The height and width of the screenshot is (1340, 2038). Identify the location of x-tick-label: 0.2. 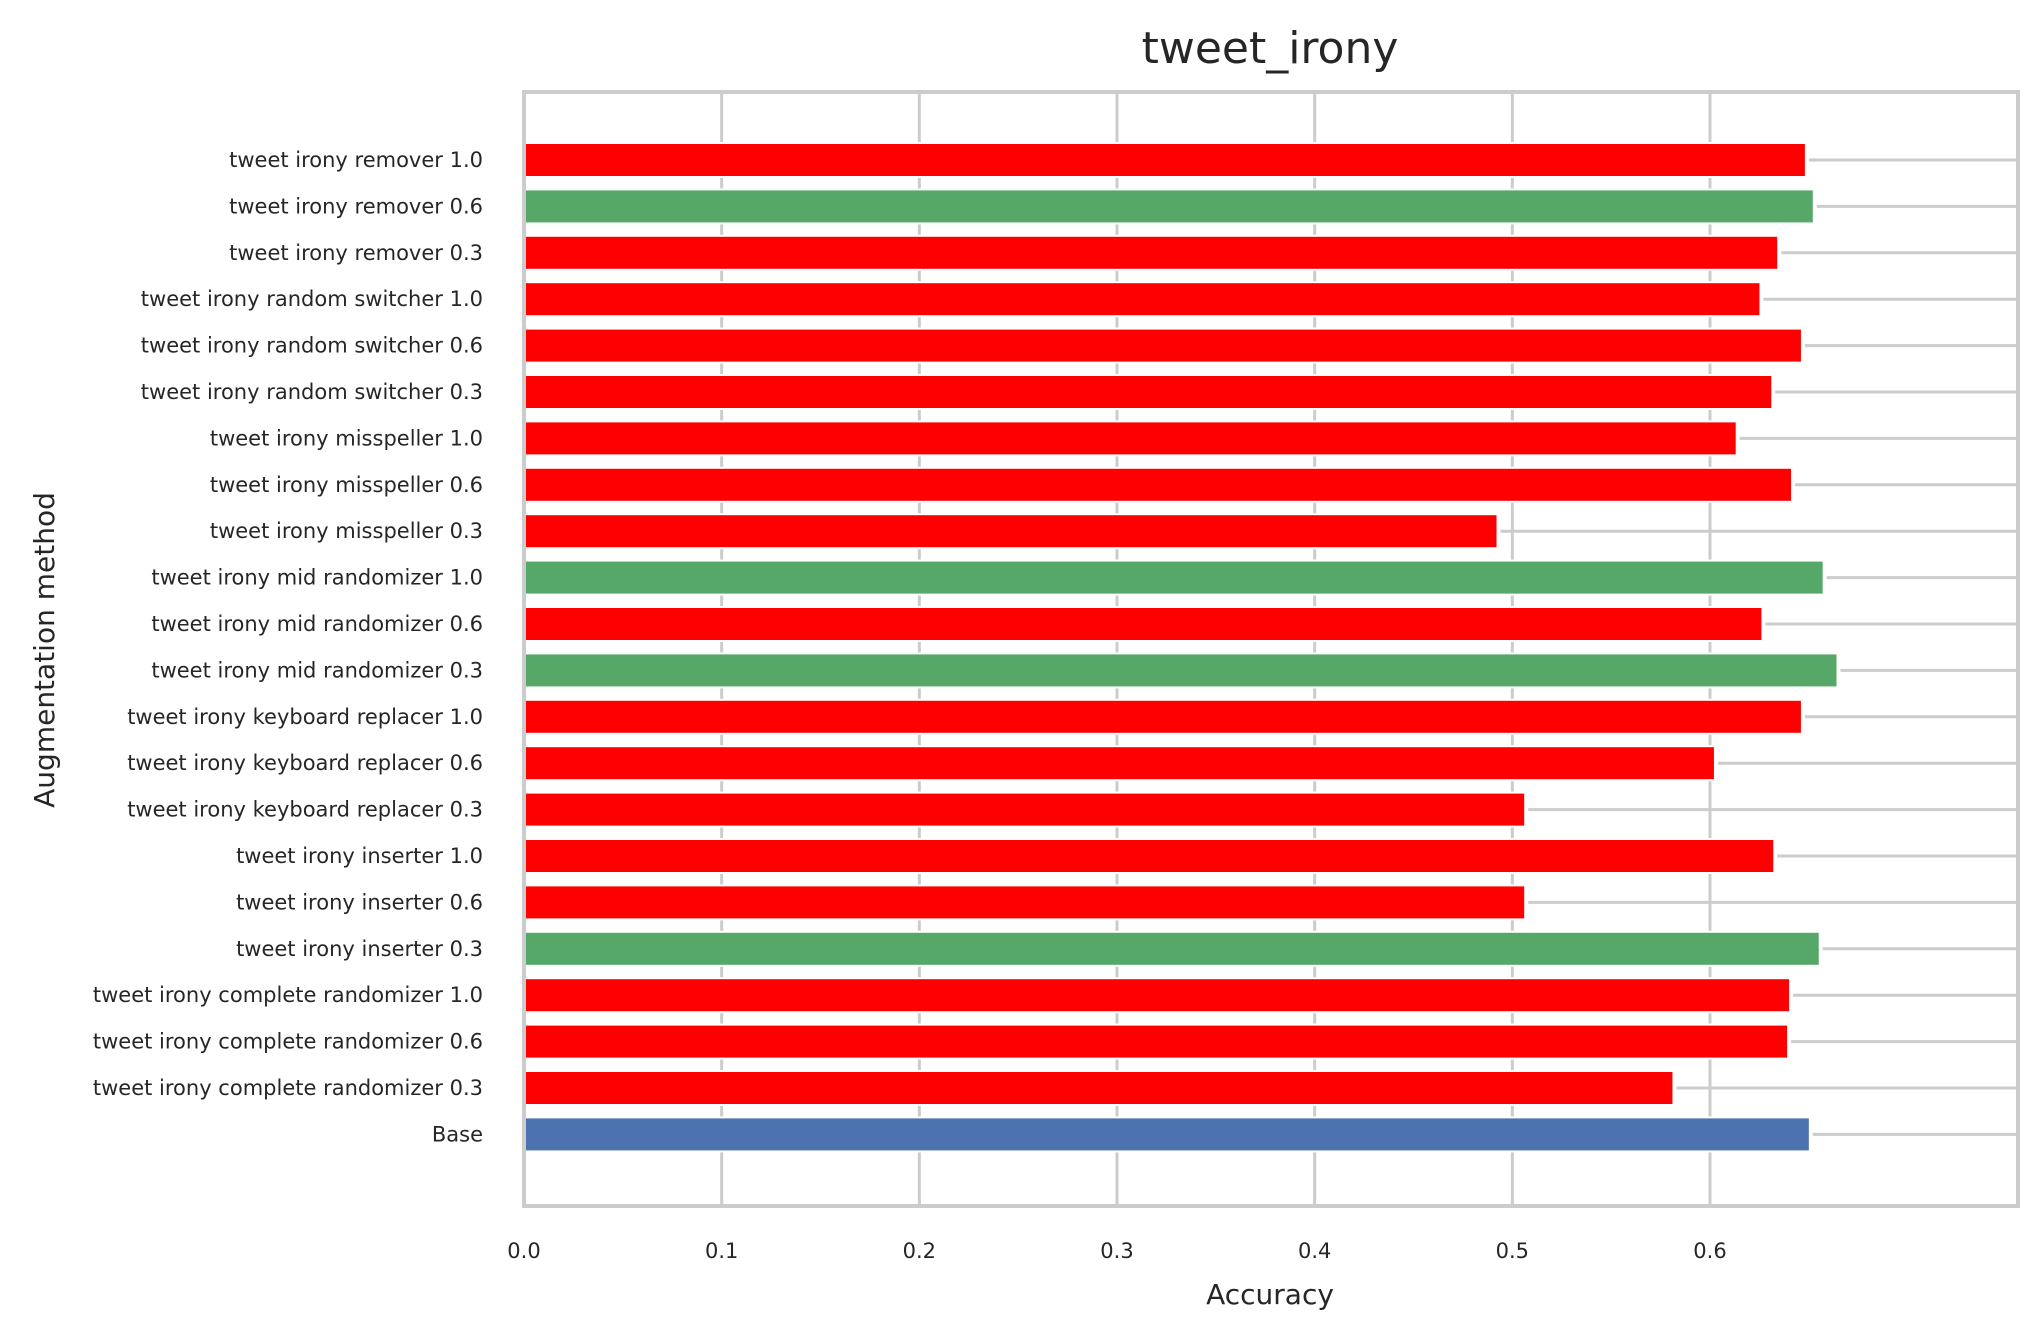
(919, 1251).